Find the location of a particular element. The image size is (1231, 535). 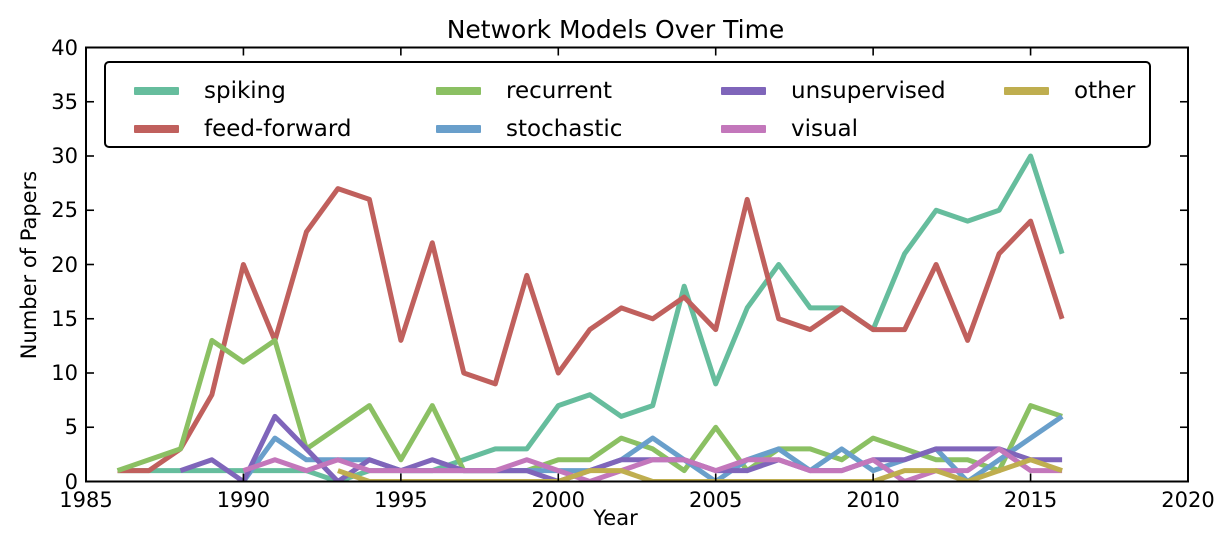

y-tick-label: 25 is located at coordinates (64, 210).